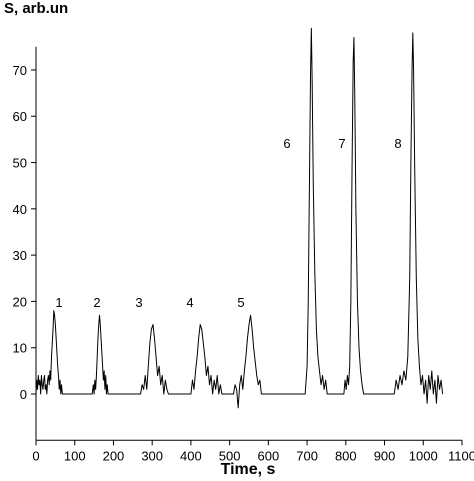  I want to click on y-tick-label: 40, so click(20, 209).